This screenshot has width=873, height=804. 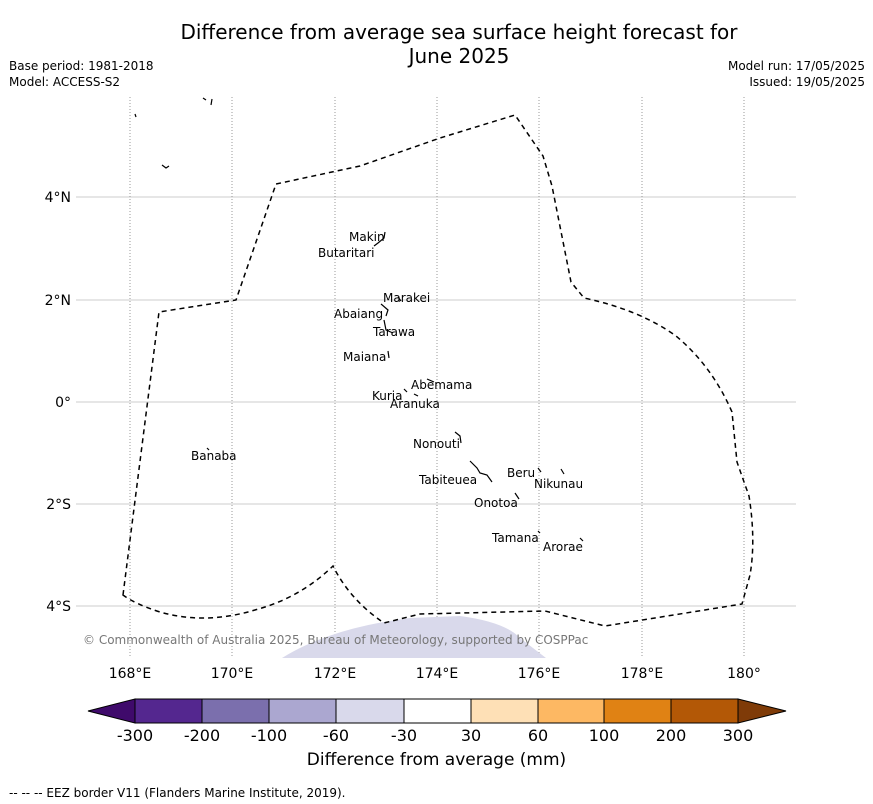 I want to click on cb-tick-9: 200, so click(x=671, y=735).